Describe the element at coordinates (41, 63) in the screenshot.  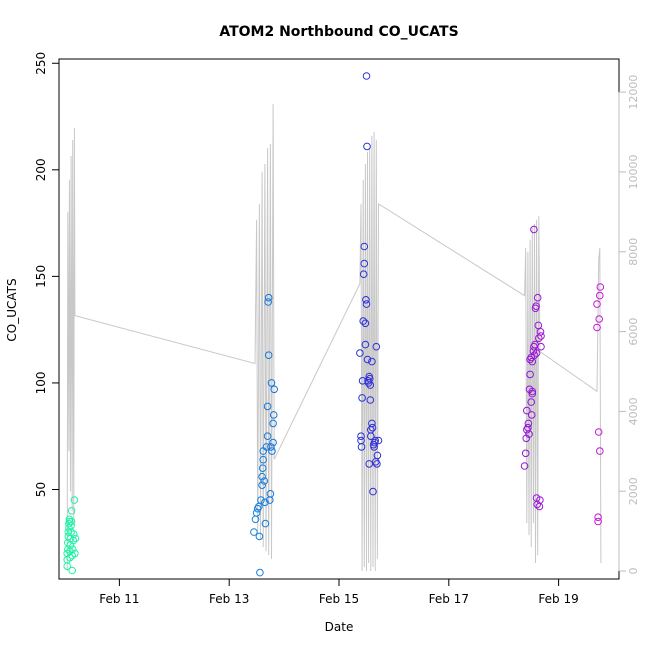
I see `y-tick-label: 250` at that location.